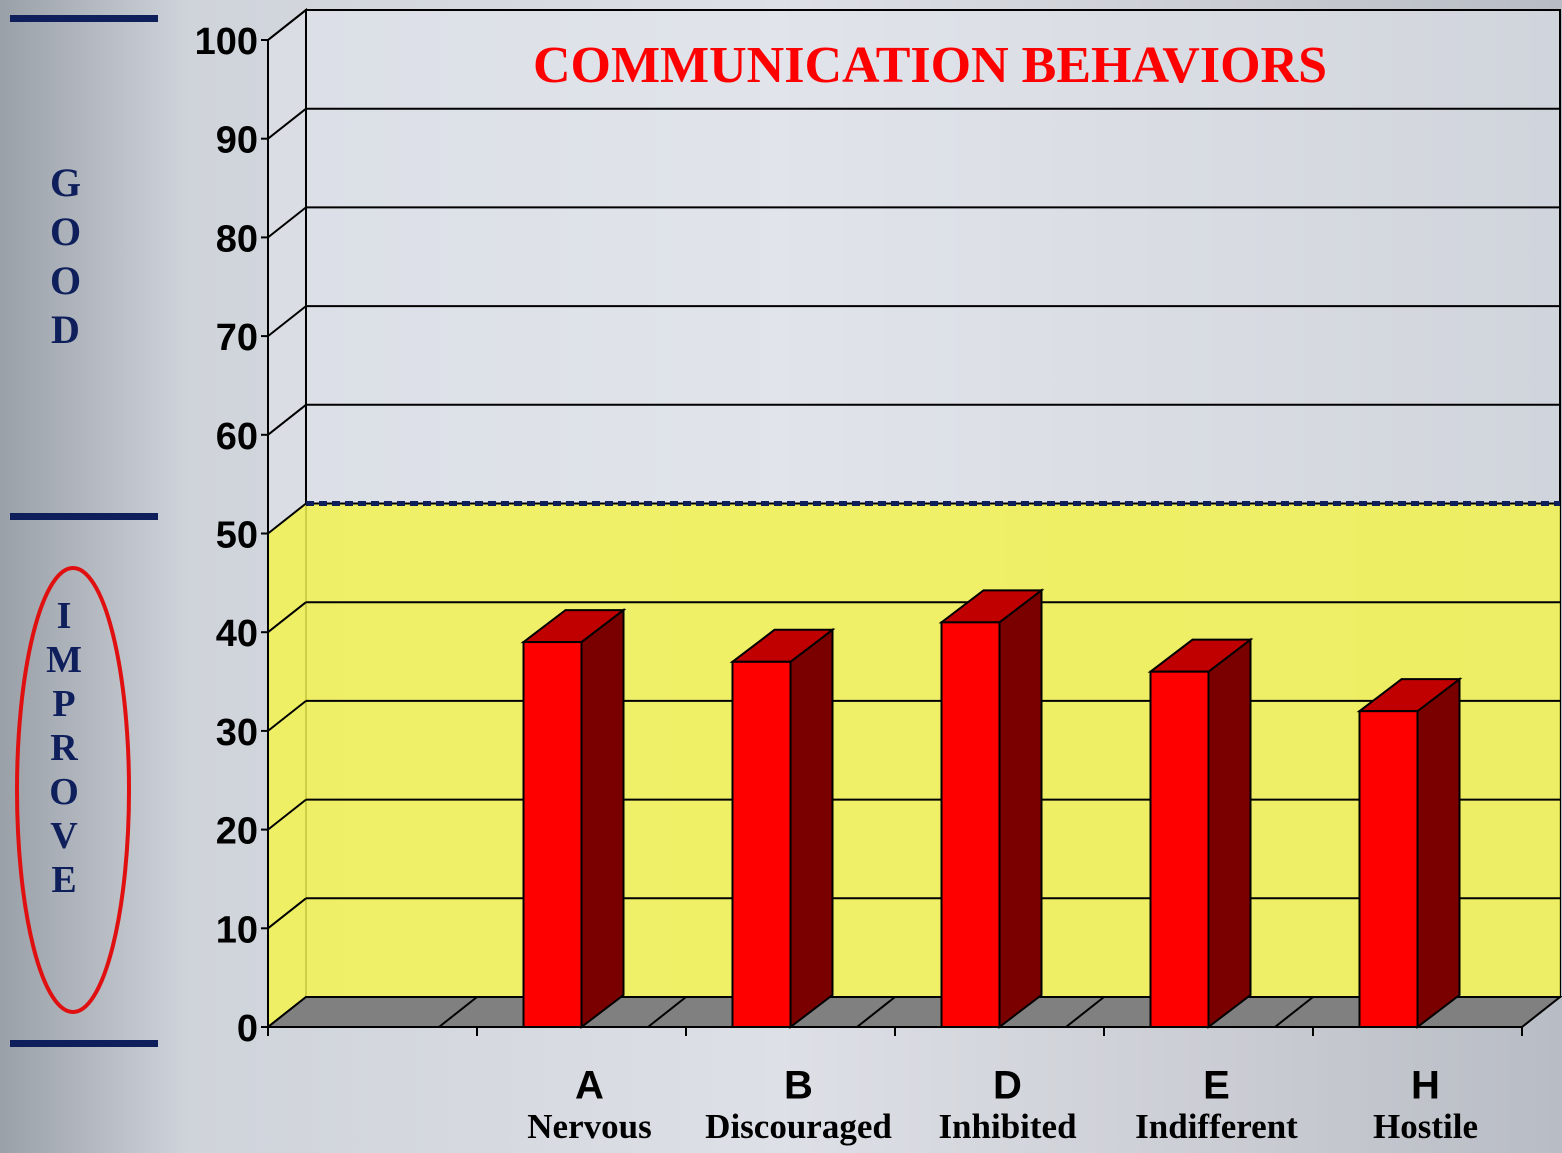  Describe the element at coordinates (237, 141) in the screenshot. I see `y-tick-label: 90` at that location.